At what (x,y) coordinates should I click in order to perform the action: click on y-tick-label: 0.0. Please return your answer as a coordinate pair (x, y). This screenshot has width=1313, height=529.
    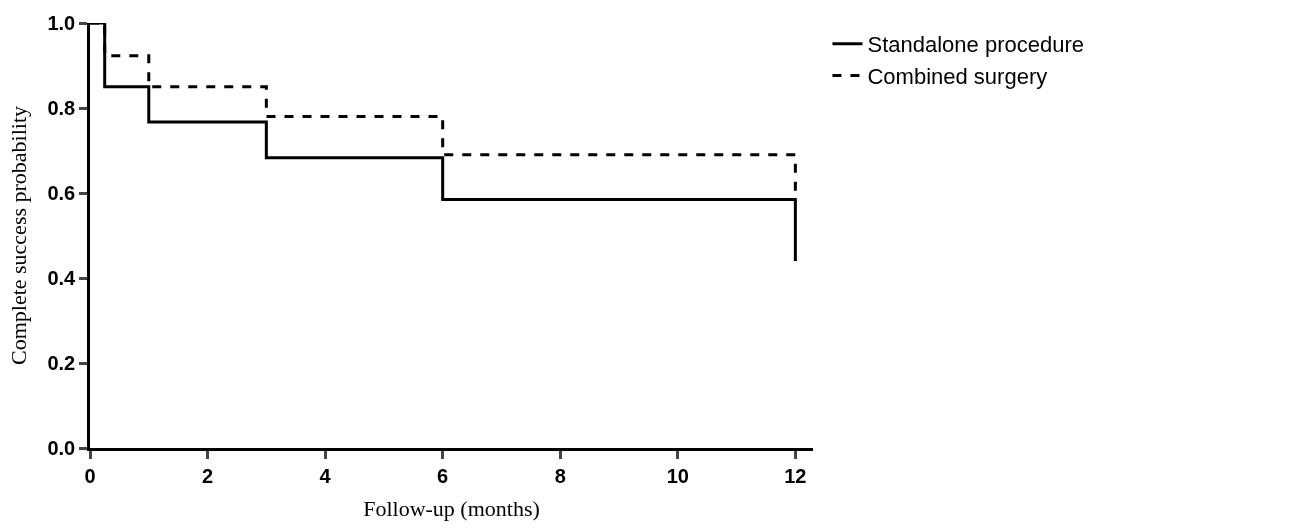
    Looking at the image, I should click on (61, 448).